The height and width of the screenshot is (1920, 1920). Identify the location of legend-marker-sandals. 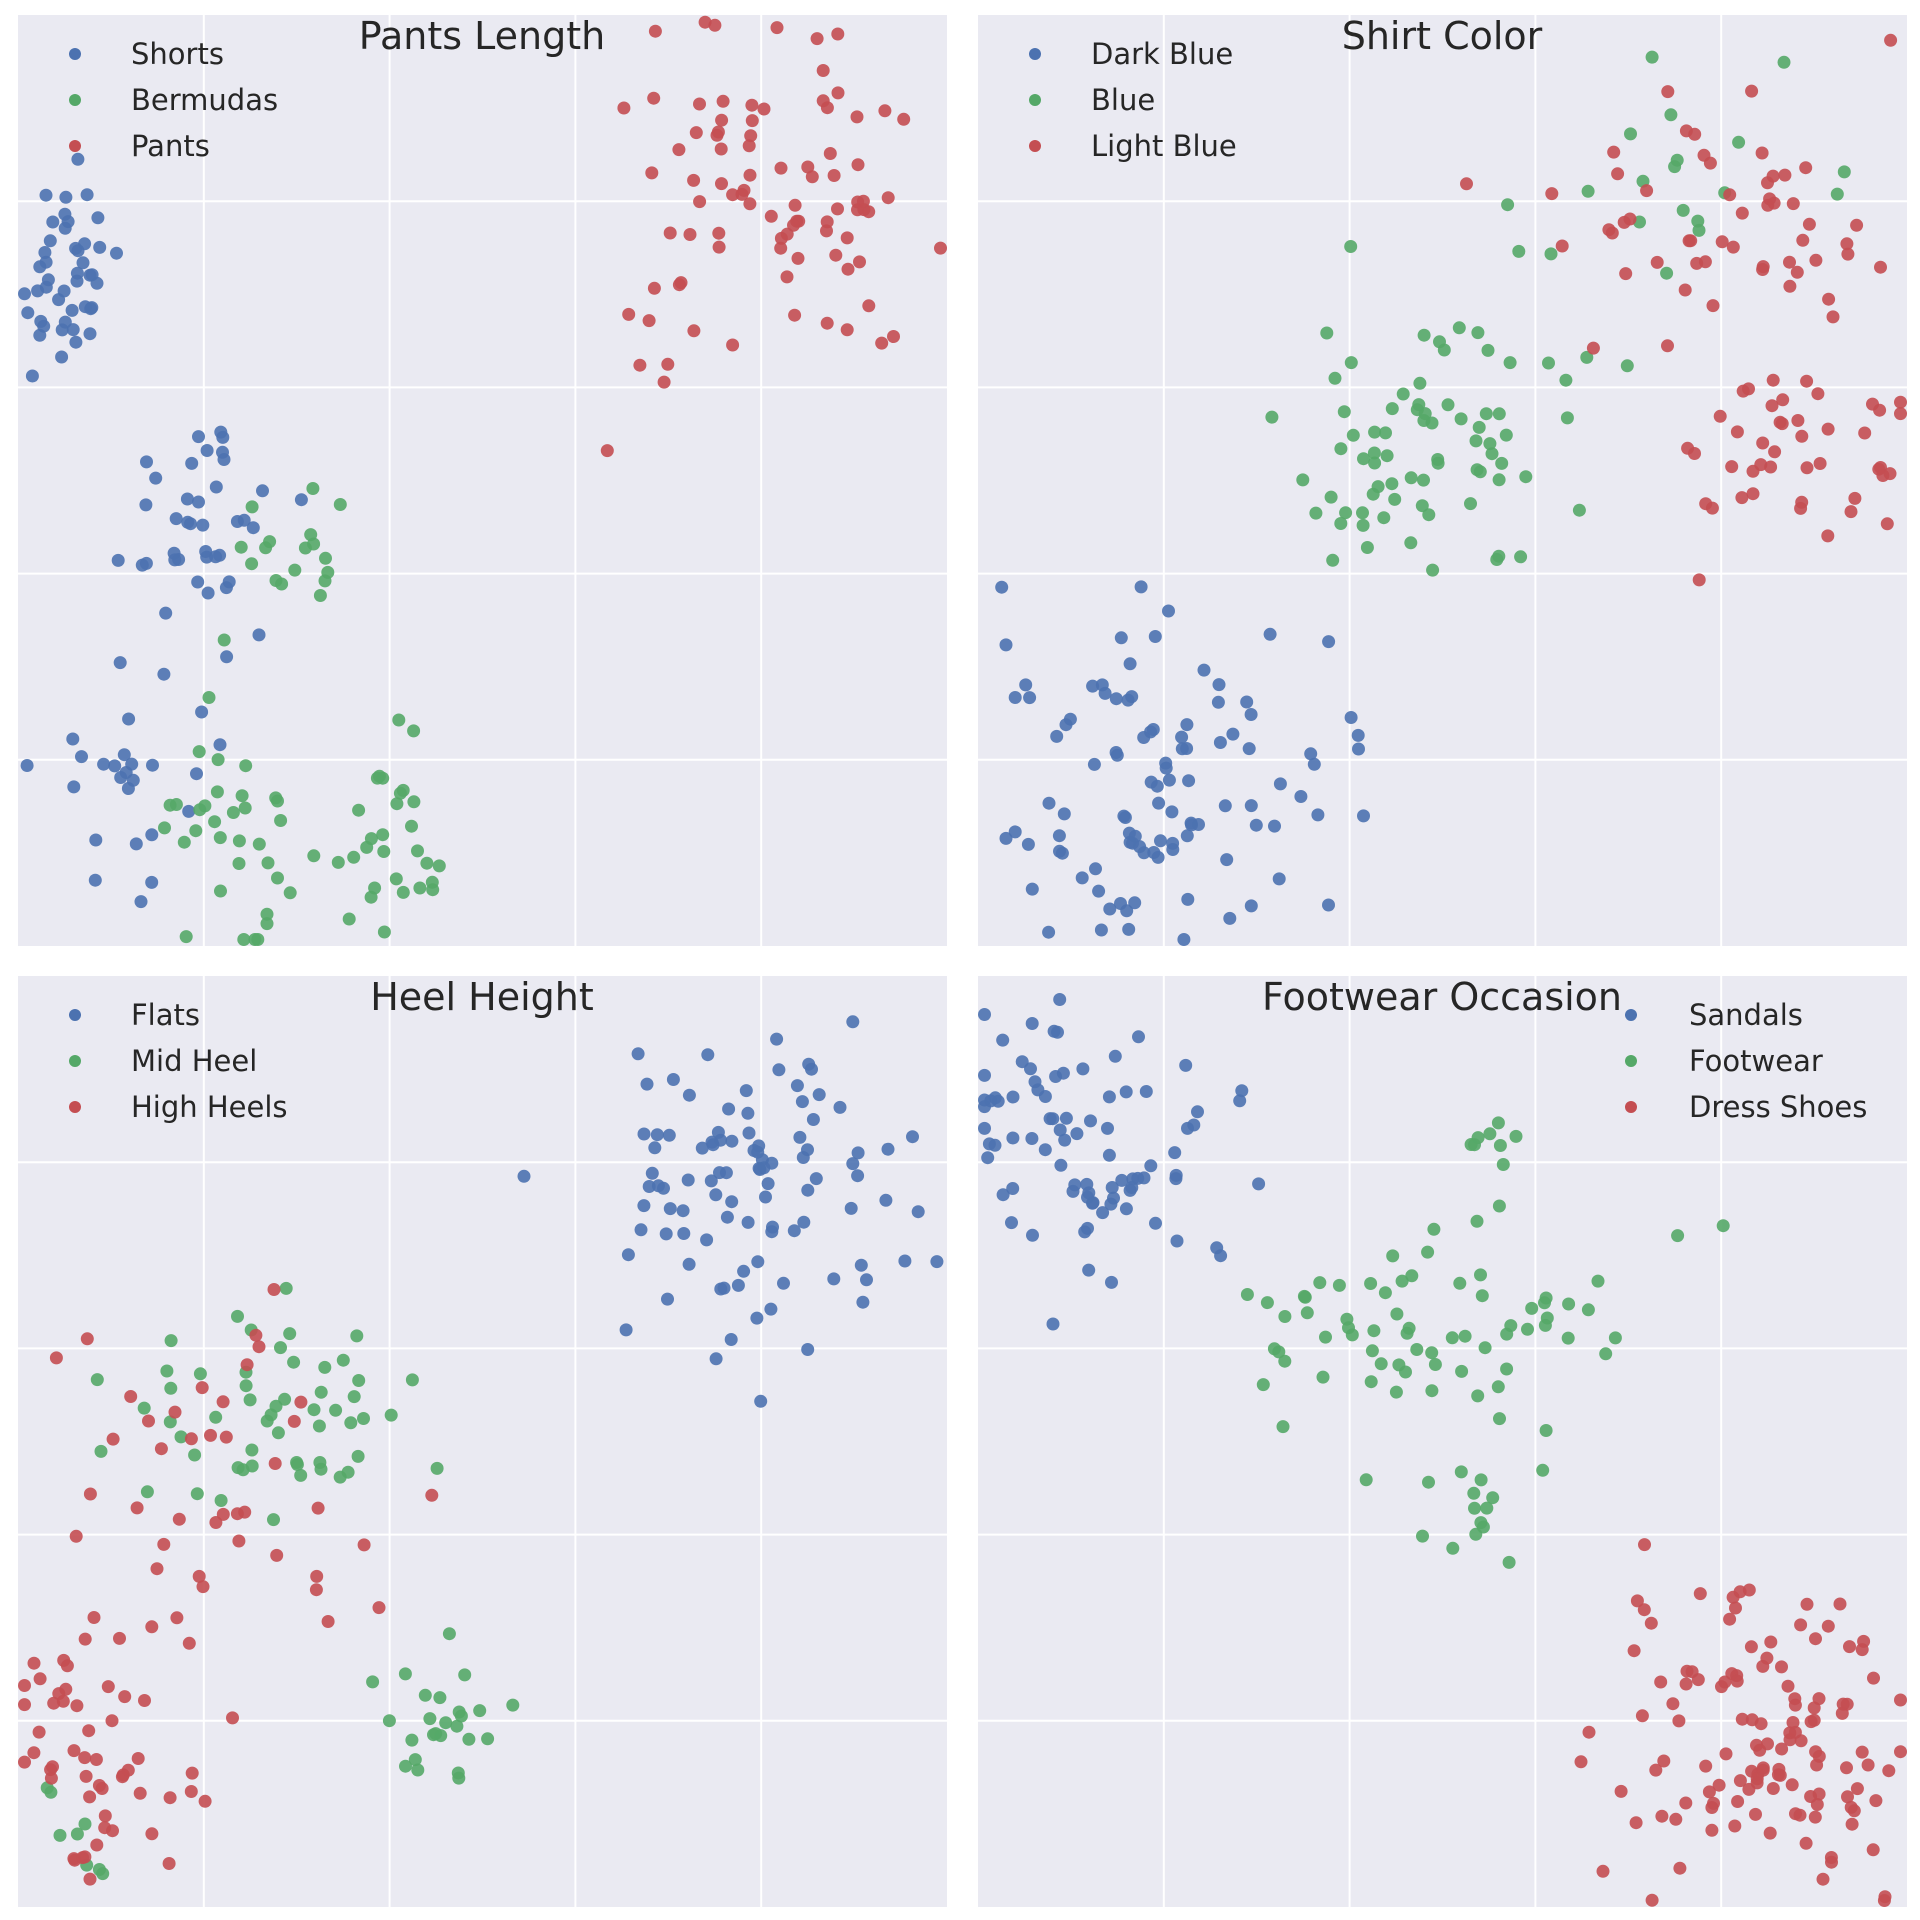
(1631, 1015).